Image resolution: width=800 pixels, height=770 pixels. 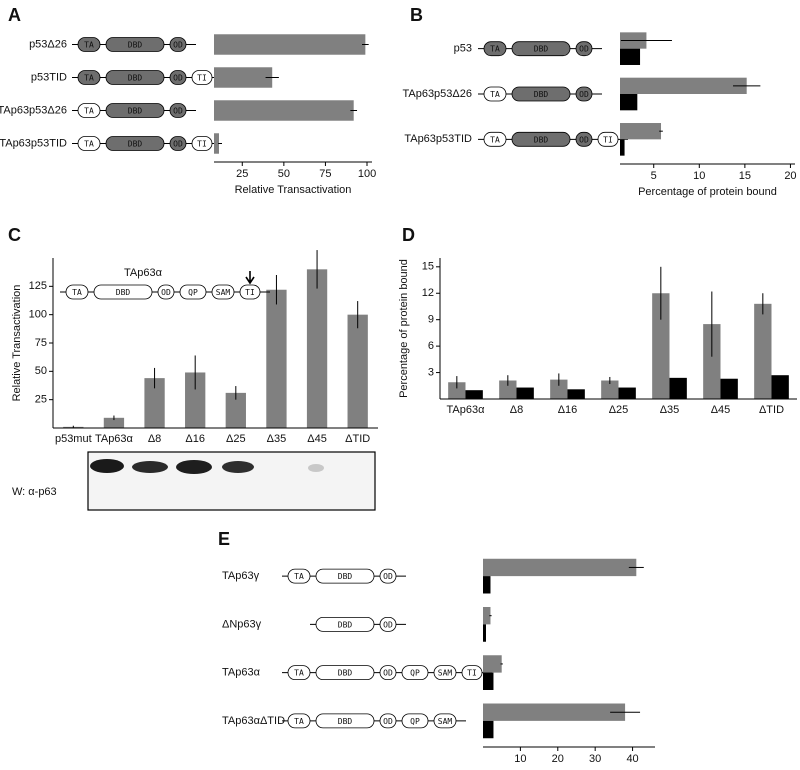 What do you see at coordinates (466, 410) in the screenshot?
I see `category-label: TAp63α` at bounding box center [466, 410].